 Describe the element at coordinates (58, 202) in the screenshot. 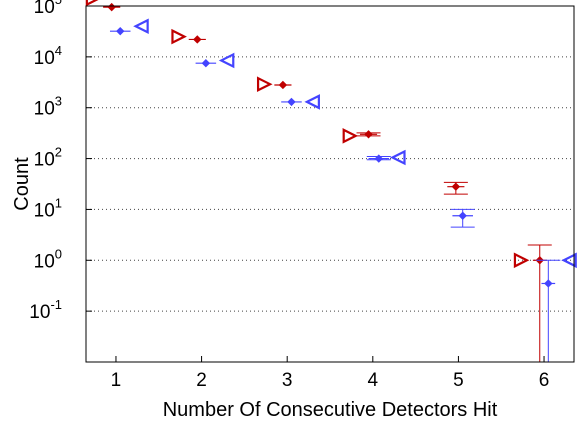

I see `y-tick-exponent: 1` at that location.